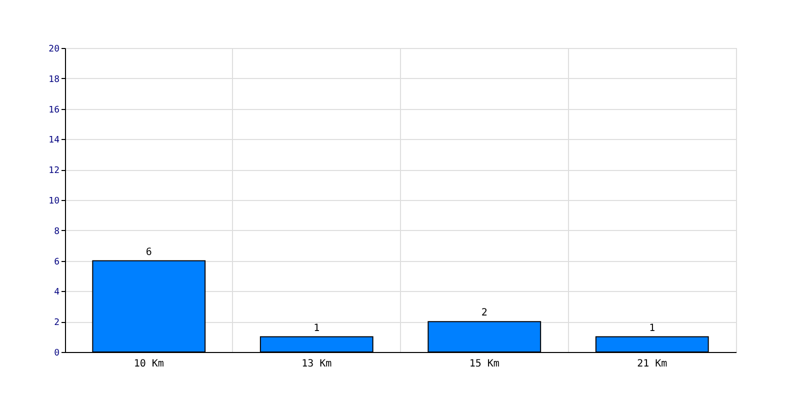 Image resolution: width=800 pixels, height=400 pixels. I want to click on y-tick-label: 16, so click(54, 110).